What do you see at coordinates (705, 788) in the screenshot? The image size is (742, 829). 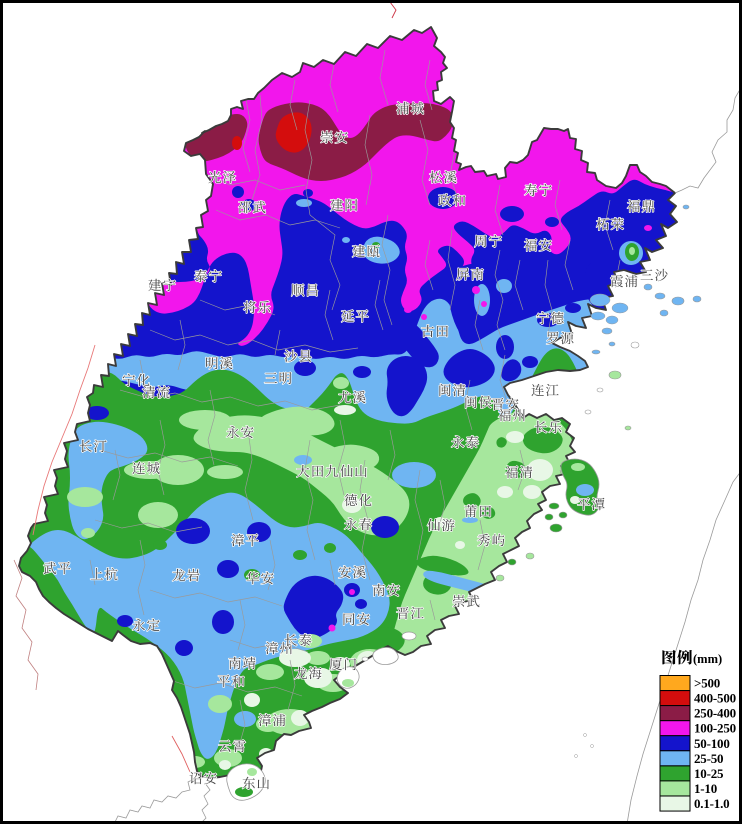 I see `svg-text: 1-10` at bounding box center [705, 788].